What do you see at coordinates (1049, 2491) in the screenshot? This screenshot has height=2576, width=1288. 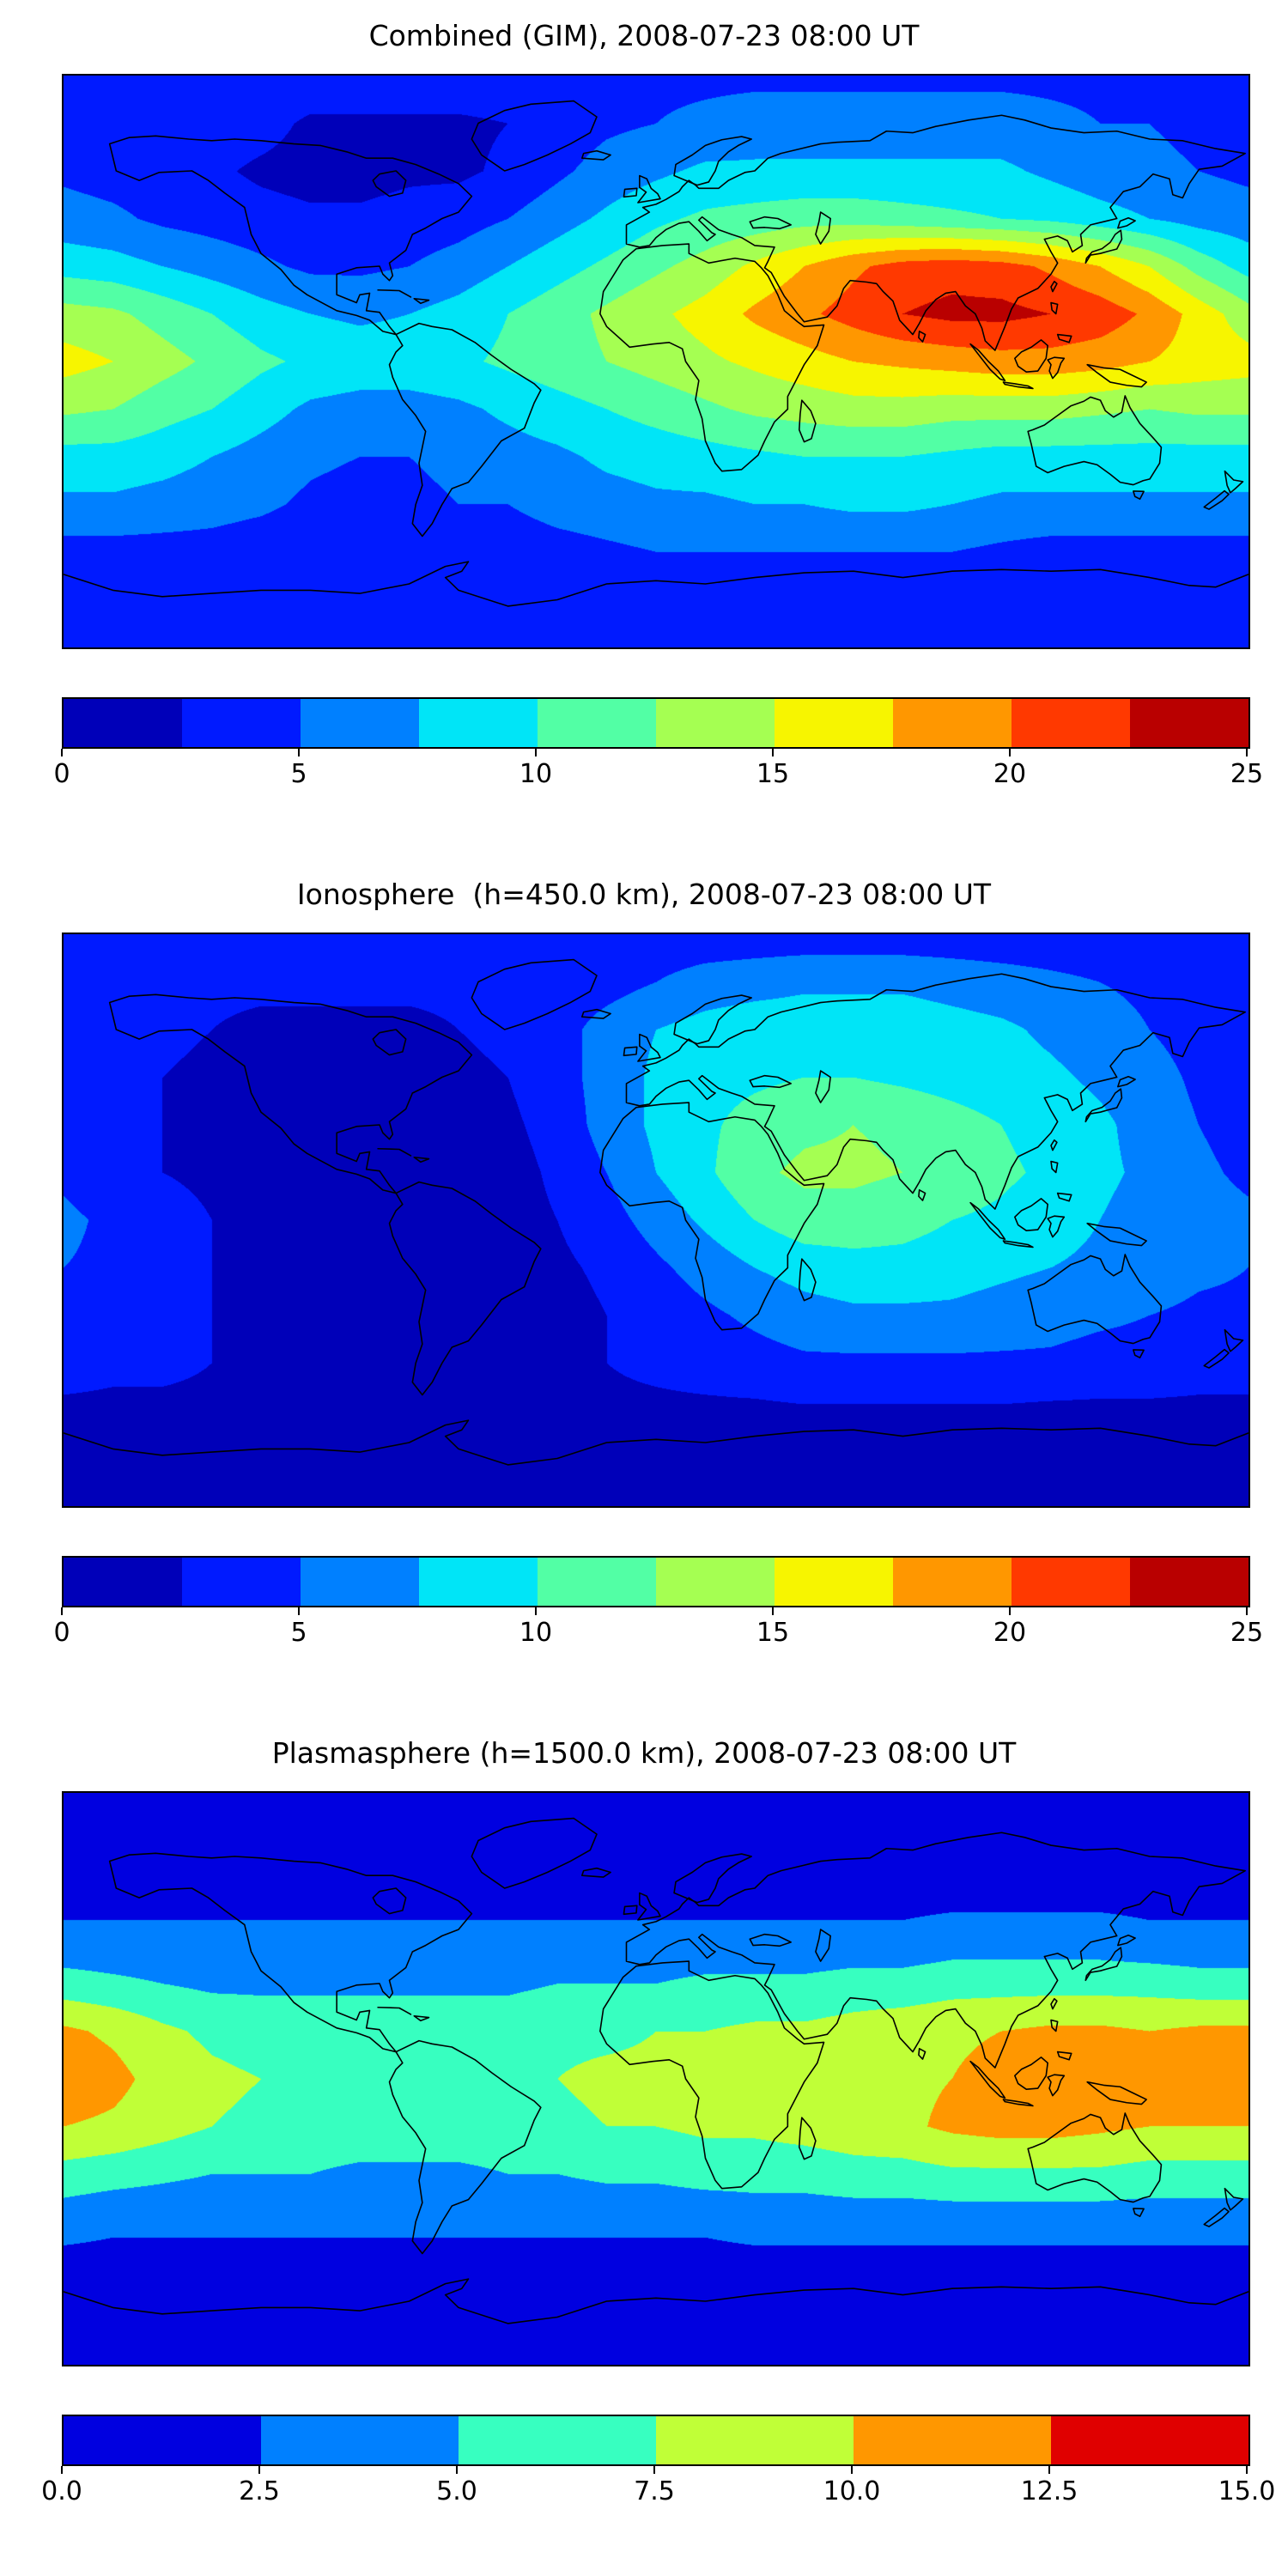 I see `colorbar-tick-label: 12.5` at bounding box center [1049, 2491].